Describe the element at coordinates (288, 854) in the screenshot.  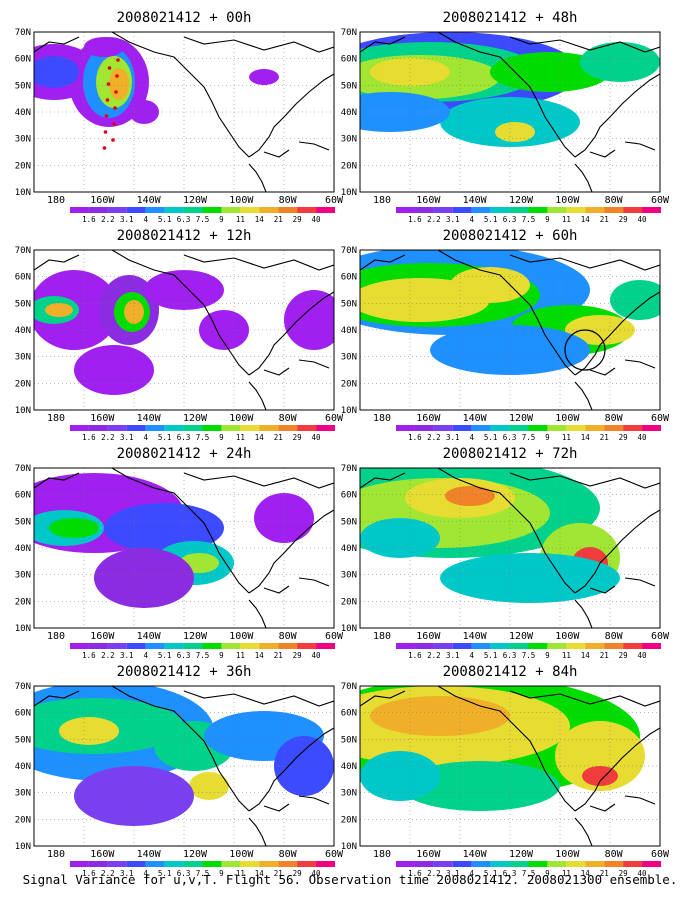
I see `lon-tick-label: 80W` at that location.